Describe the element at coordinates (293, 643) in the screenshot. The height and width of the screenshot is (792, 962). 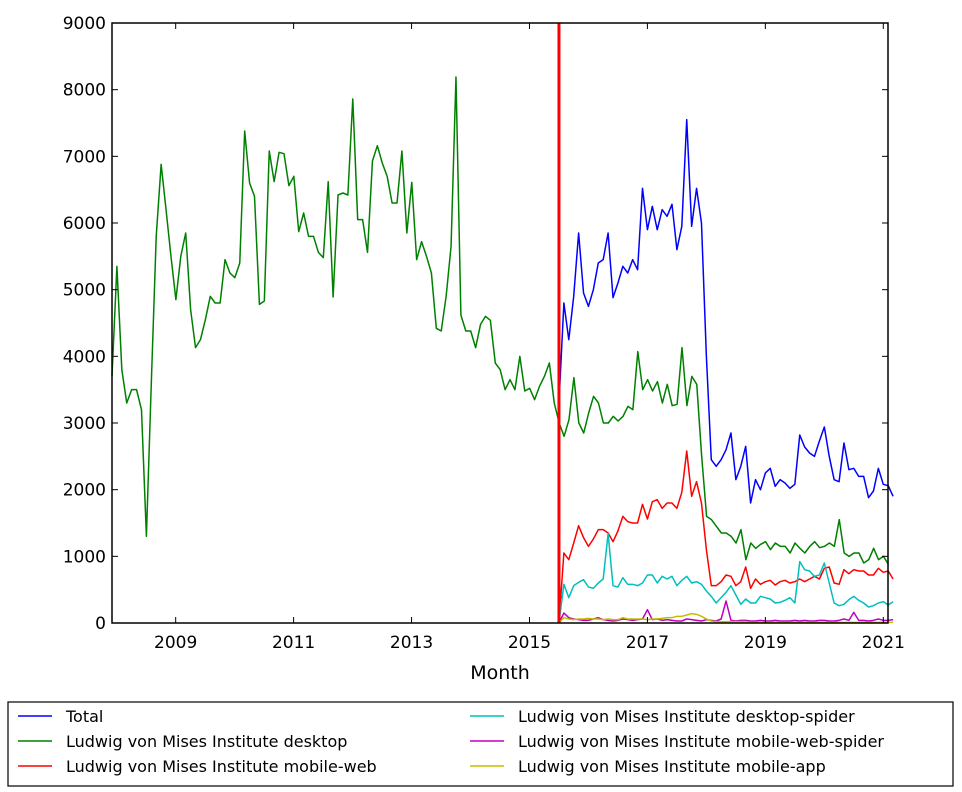
I see `x-tick-label: 2011` at that location.